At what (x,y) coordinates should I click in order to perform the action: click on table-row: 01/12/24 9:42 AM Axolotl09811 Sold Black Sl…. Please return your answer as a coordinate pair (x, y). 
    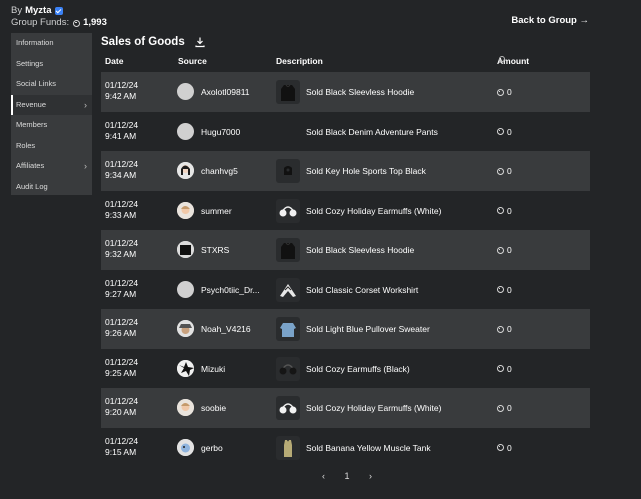
    Looking at the image, I should click on (345, 92).